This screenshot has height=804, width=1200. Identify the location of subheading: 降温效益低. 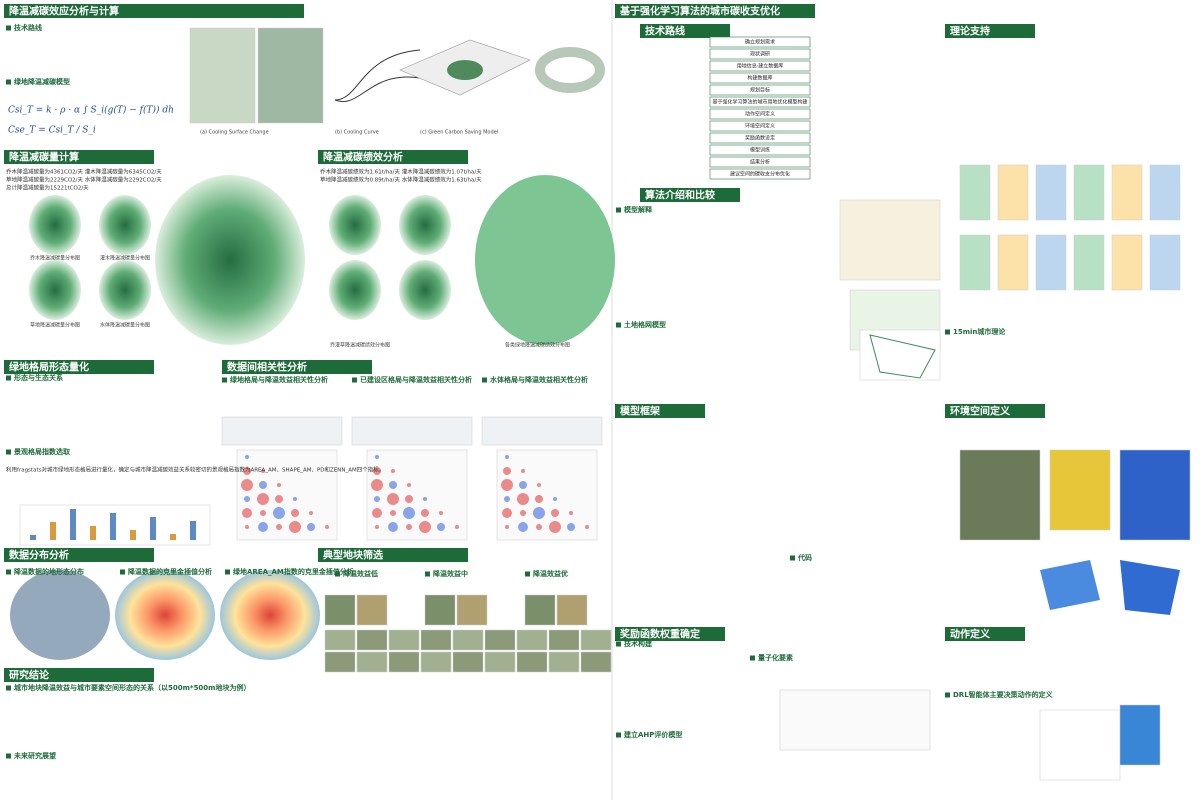
(360, 573).